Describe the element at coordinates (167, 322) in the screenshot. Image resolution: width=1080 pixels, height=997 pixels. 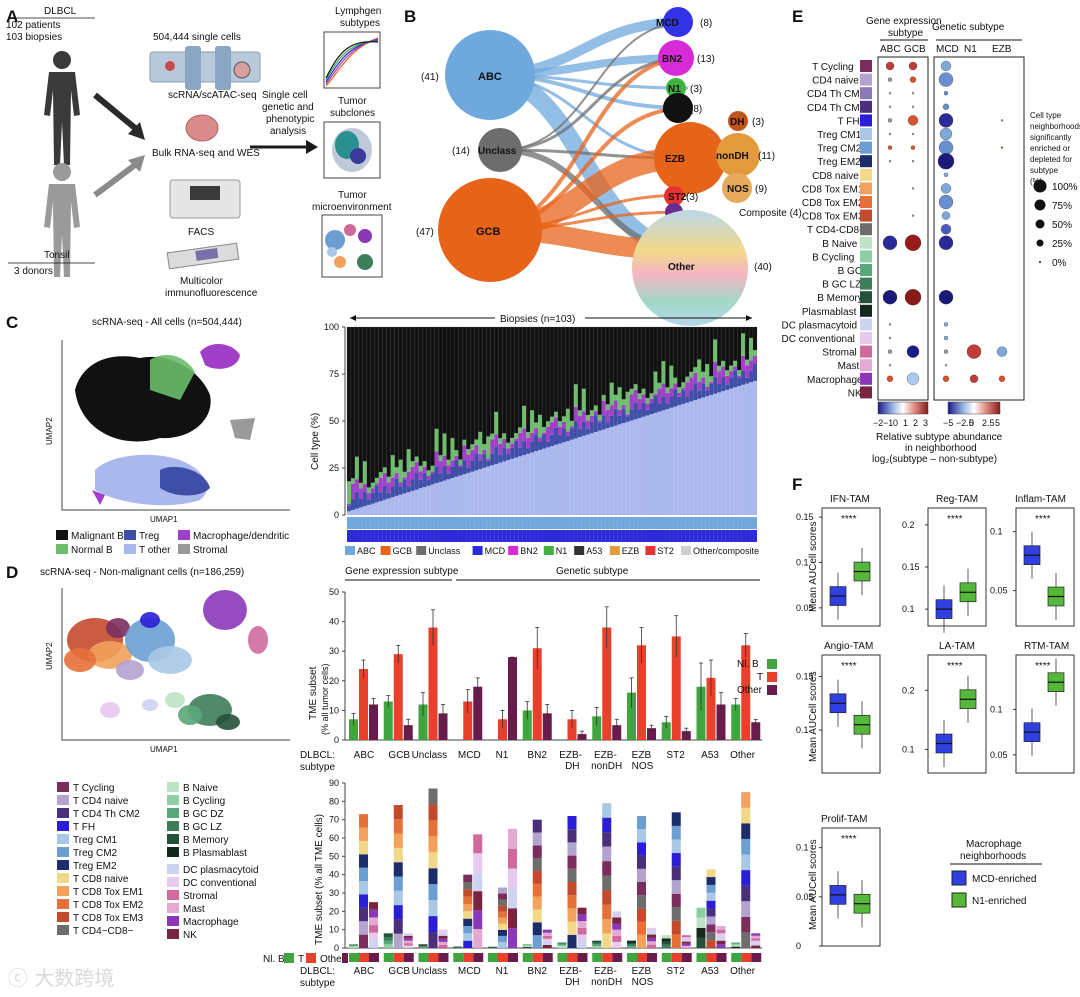
I see `umap-all-title: scRNA-seq - All cells (n=504,444)` at that location.